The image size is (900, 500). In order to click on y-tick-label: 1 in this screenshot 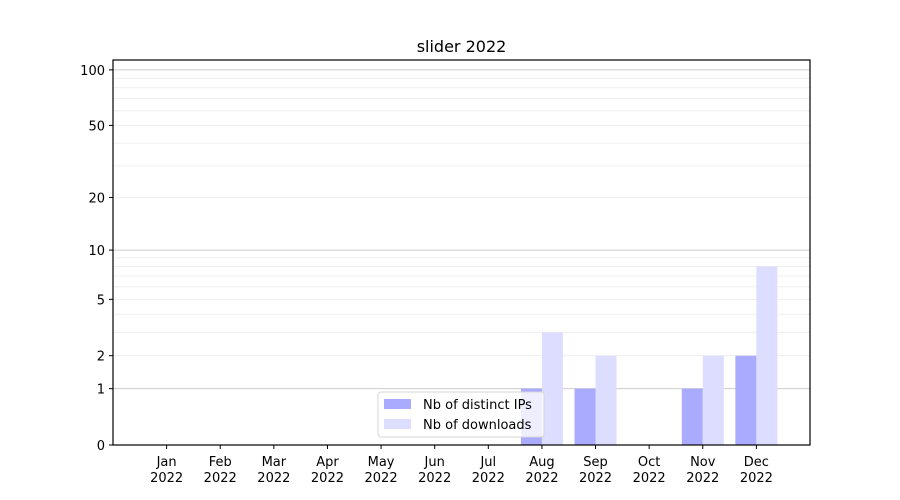, I will do `click(101, 390)`.